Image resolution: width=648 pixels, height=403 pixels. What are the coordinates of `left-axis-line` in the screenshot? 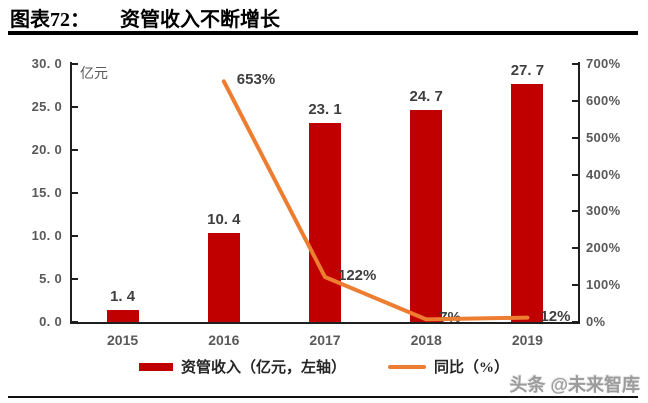 It's located at (71, 193).